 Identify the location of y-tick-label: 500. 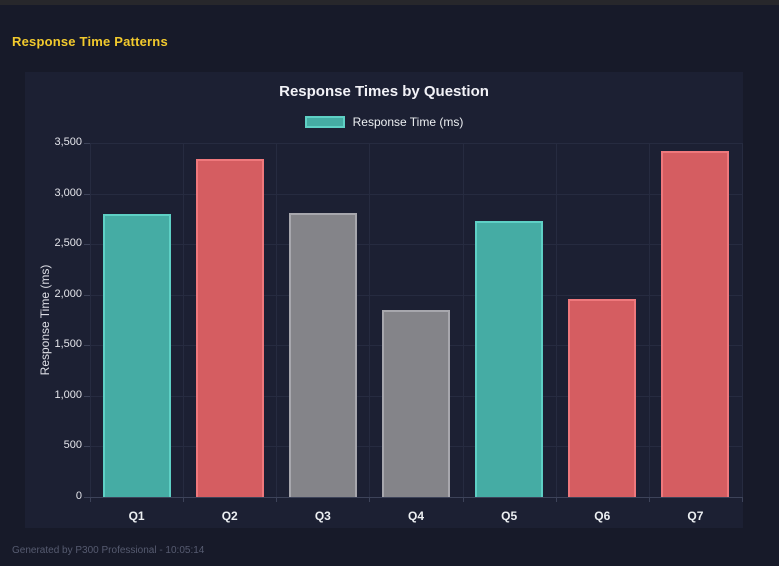
(72, 445).